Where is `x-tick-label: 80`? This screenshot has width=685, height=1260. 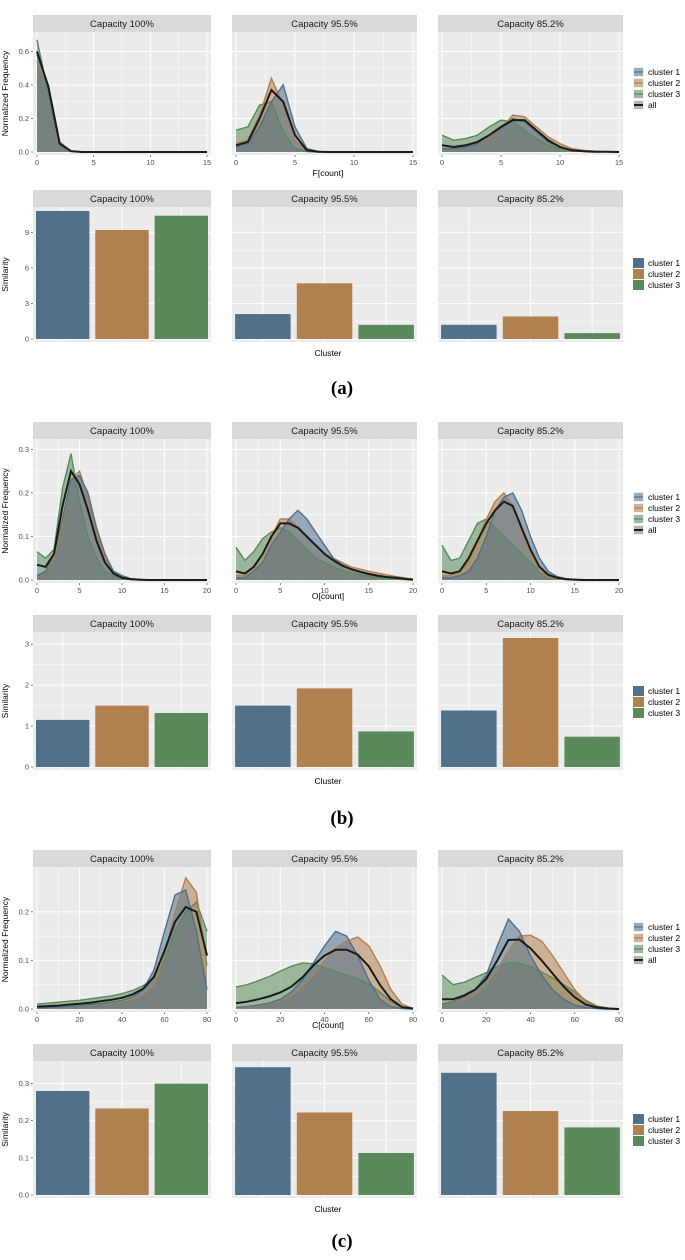 x-tick-label: 80 is located at coordinates (619, 1019).